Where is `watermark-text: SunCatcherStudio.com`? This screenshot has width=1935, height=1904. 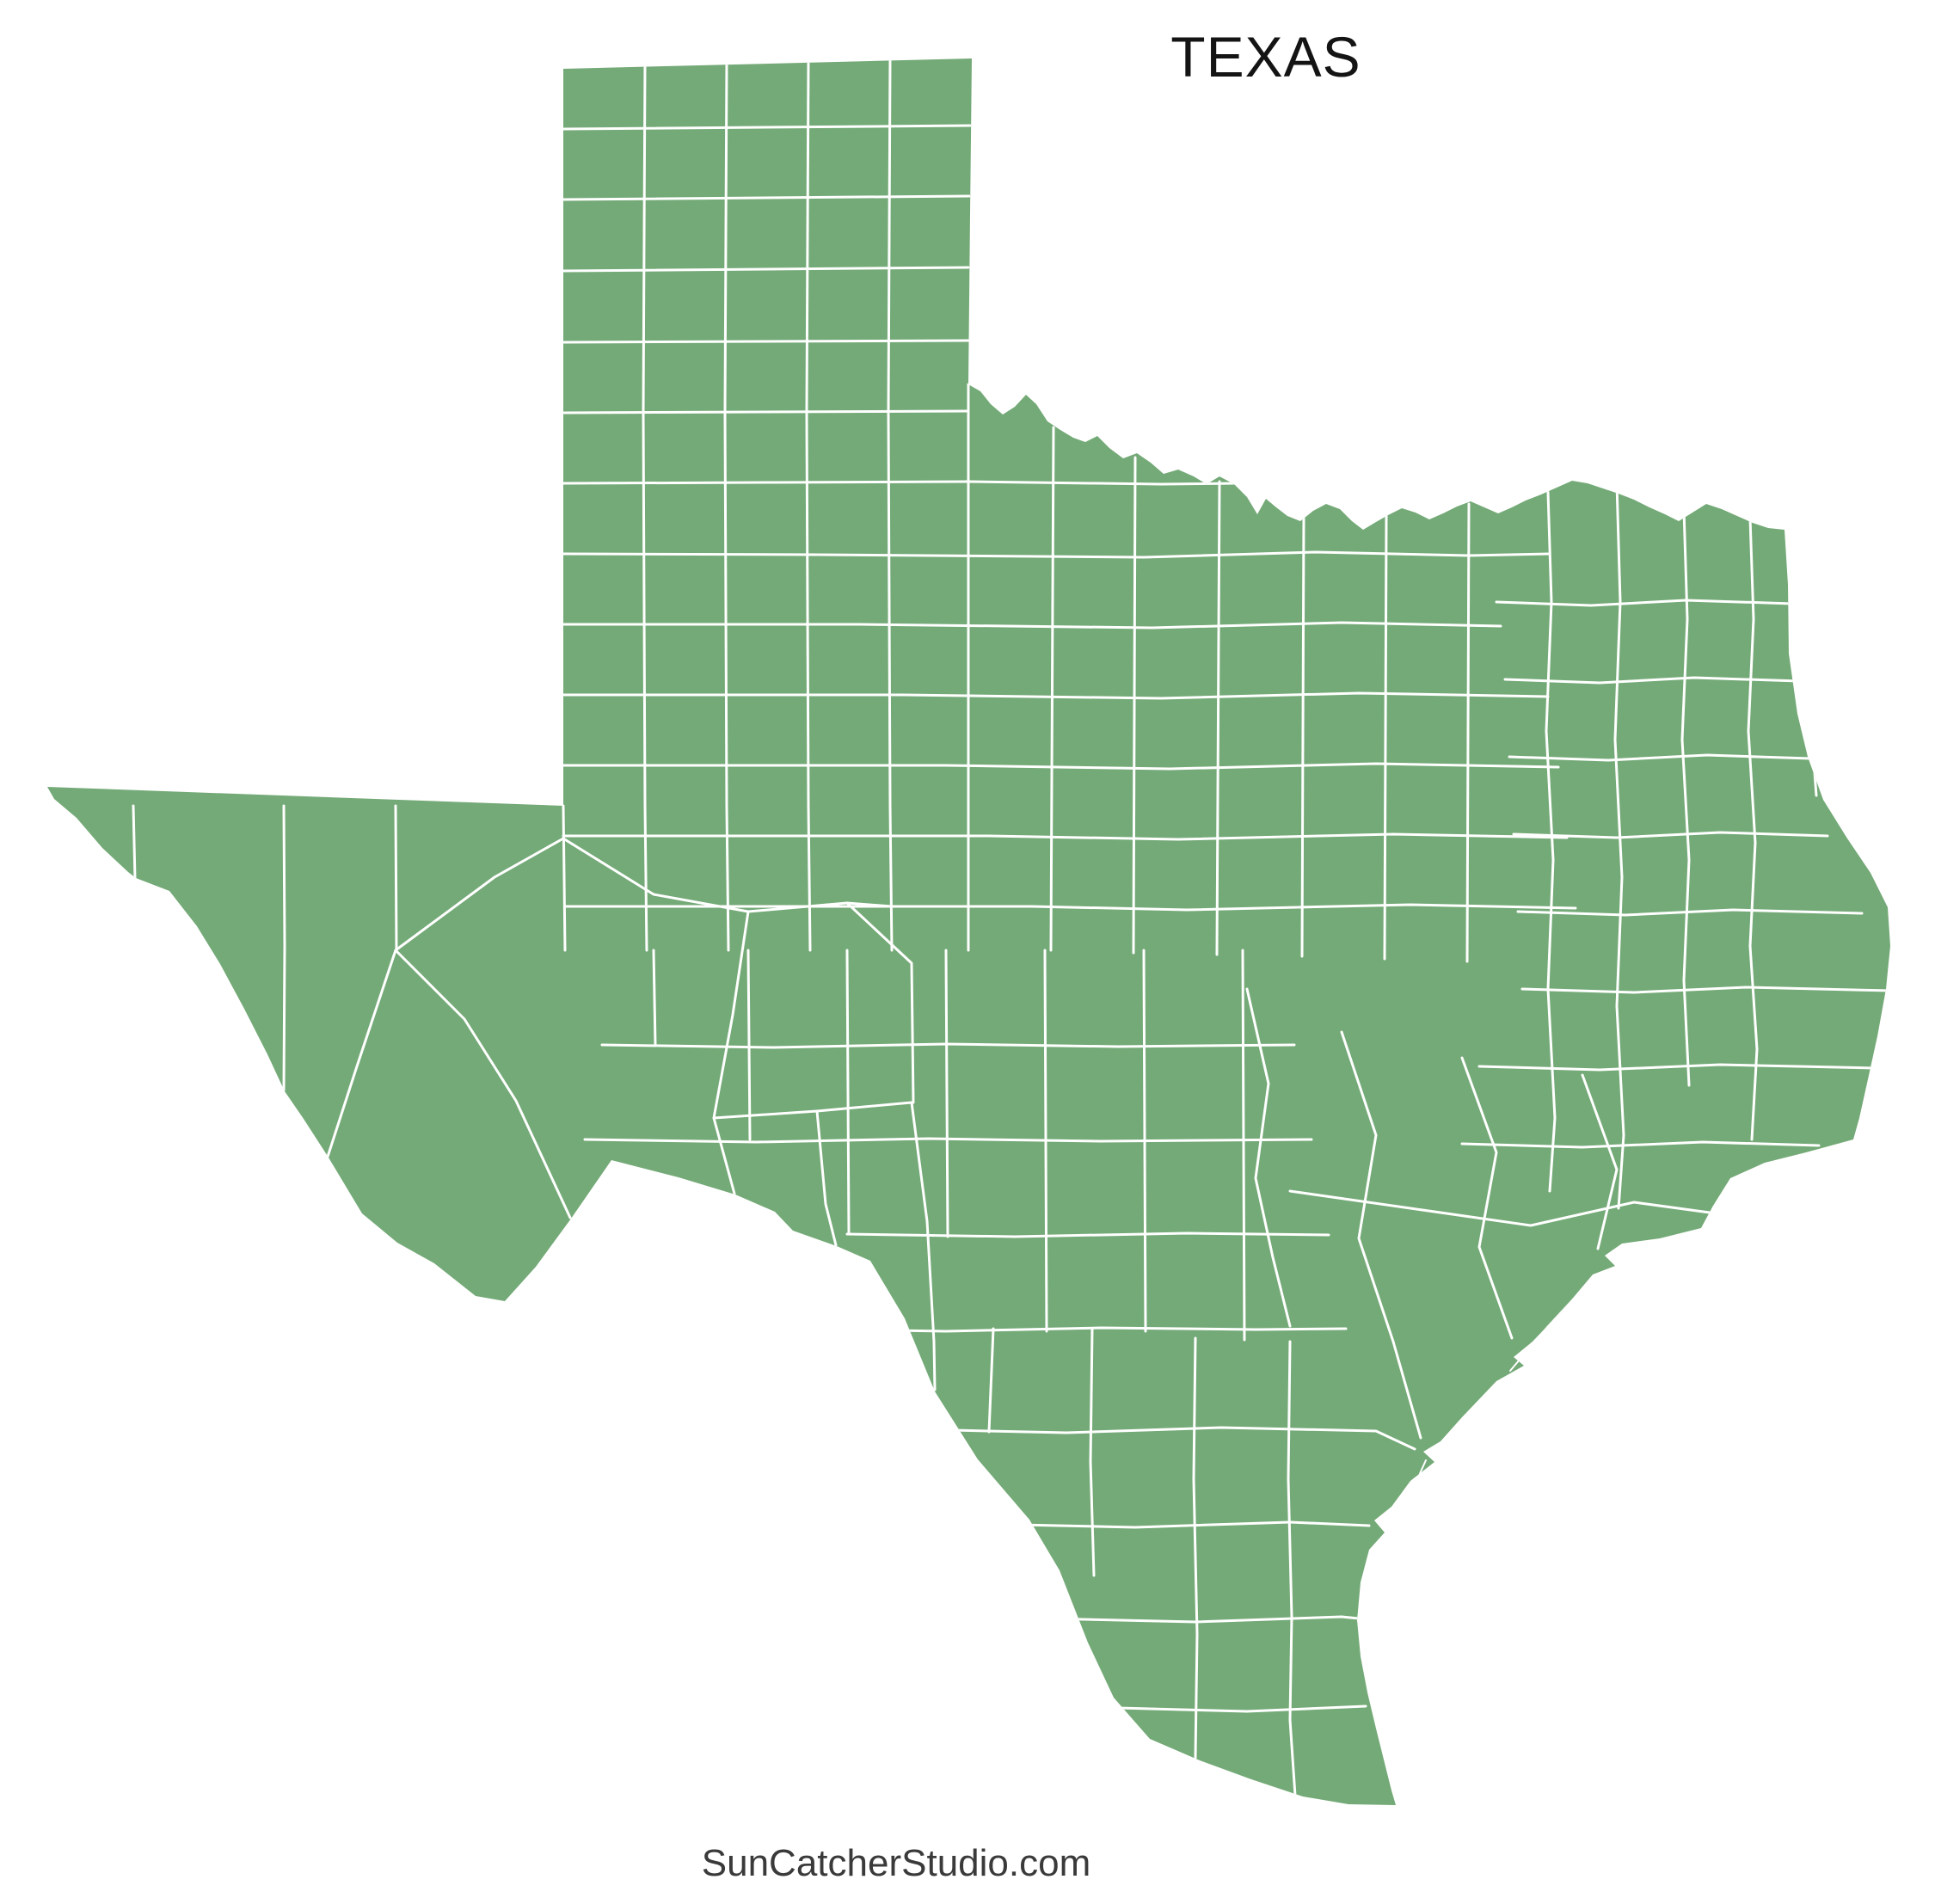 watermark-text: SunCatcherStudio.com is located at coordinates (896, 1863).